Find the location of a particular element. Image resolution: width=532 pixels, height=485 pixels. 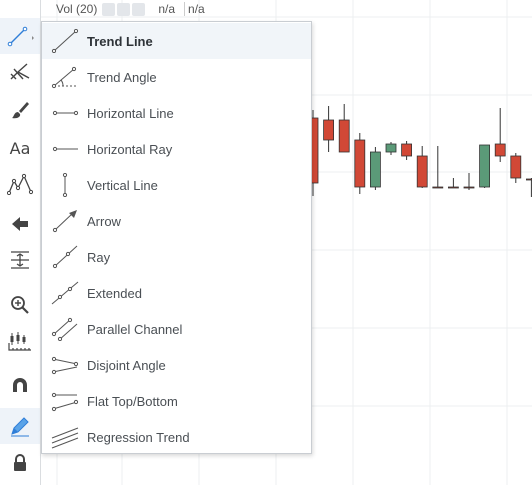

toolbar-measure is located at coordinates (20, 260).